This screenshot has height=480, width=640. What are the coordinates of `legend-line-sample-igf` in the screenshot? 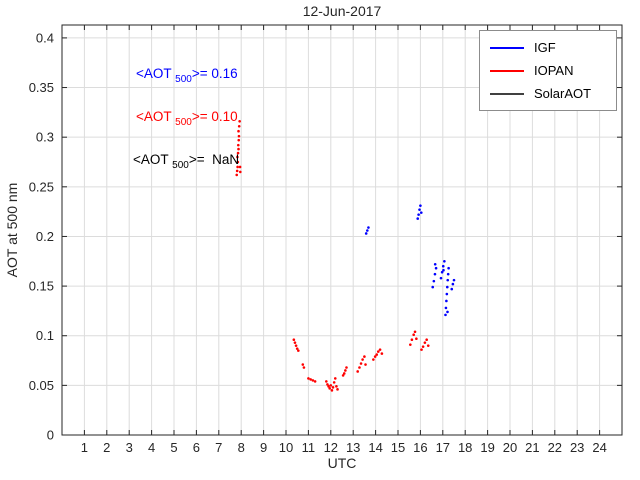 It's located at (507, 47).